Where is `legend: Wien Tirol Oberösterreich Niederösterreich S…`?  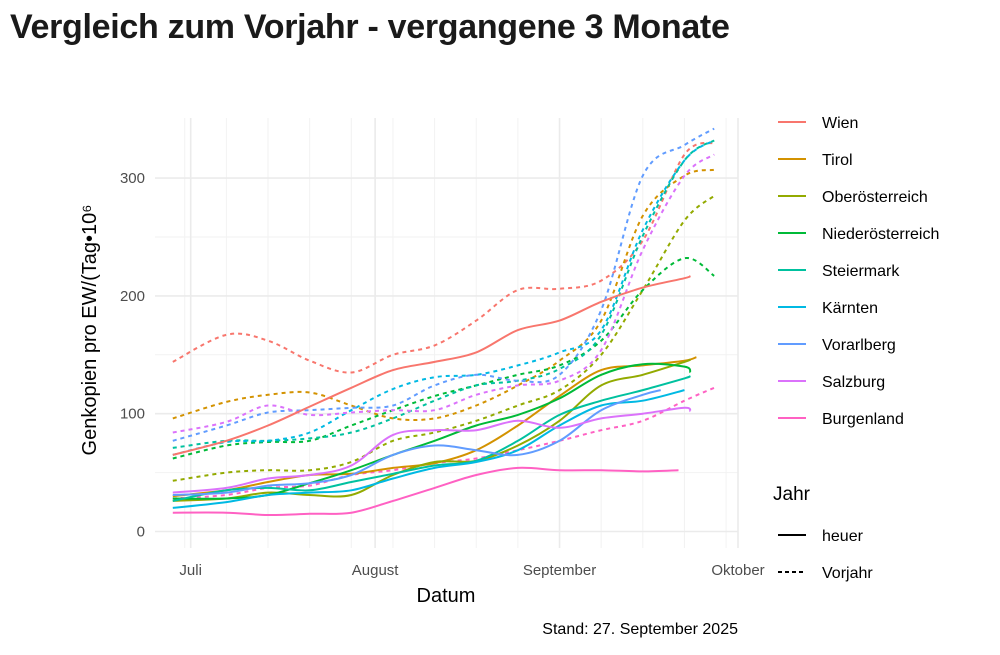 legend: Wien Tirol Oberösterreich Niederösterreich S… is located at coordinates (856, 348).